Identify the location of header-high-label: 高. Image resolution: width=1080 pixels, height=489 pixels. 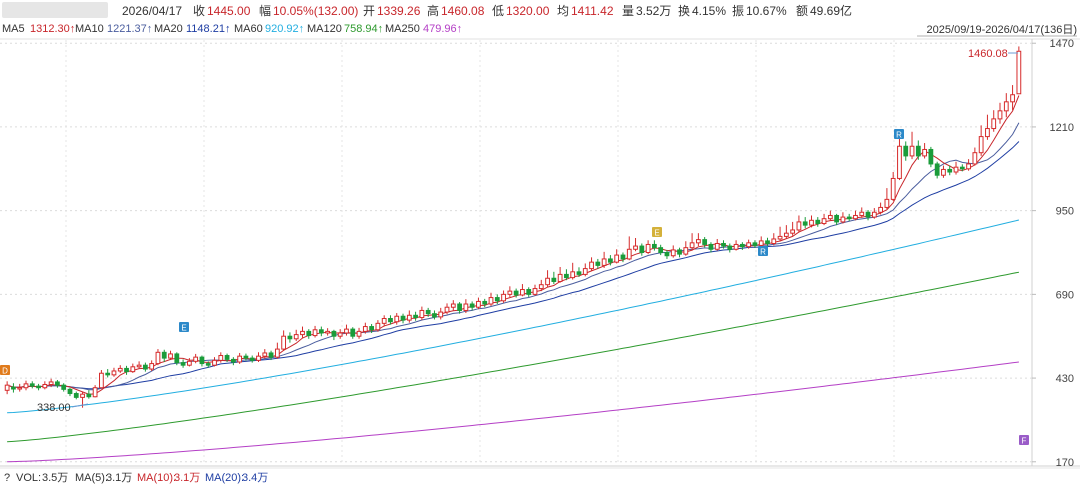
(433, 10).